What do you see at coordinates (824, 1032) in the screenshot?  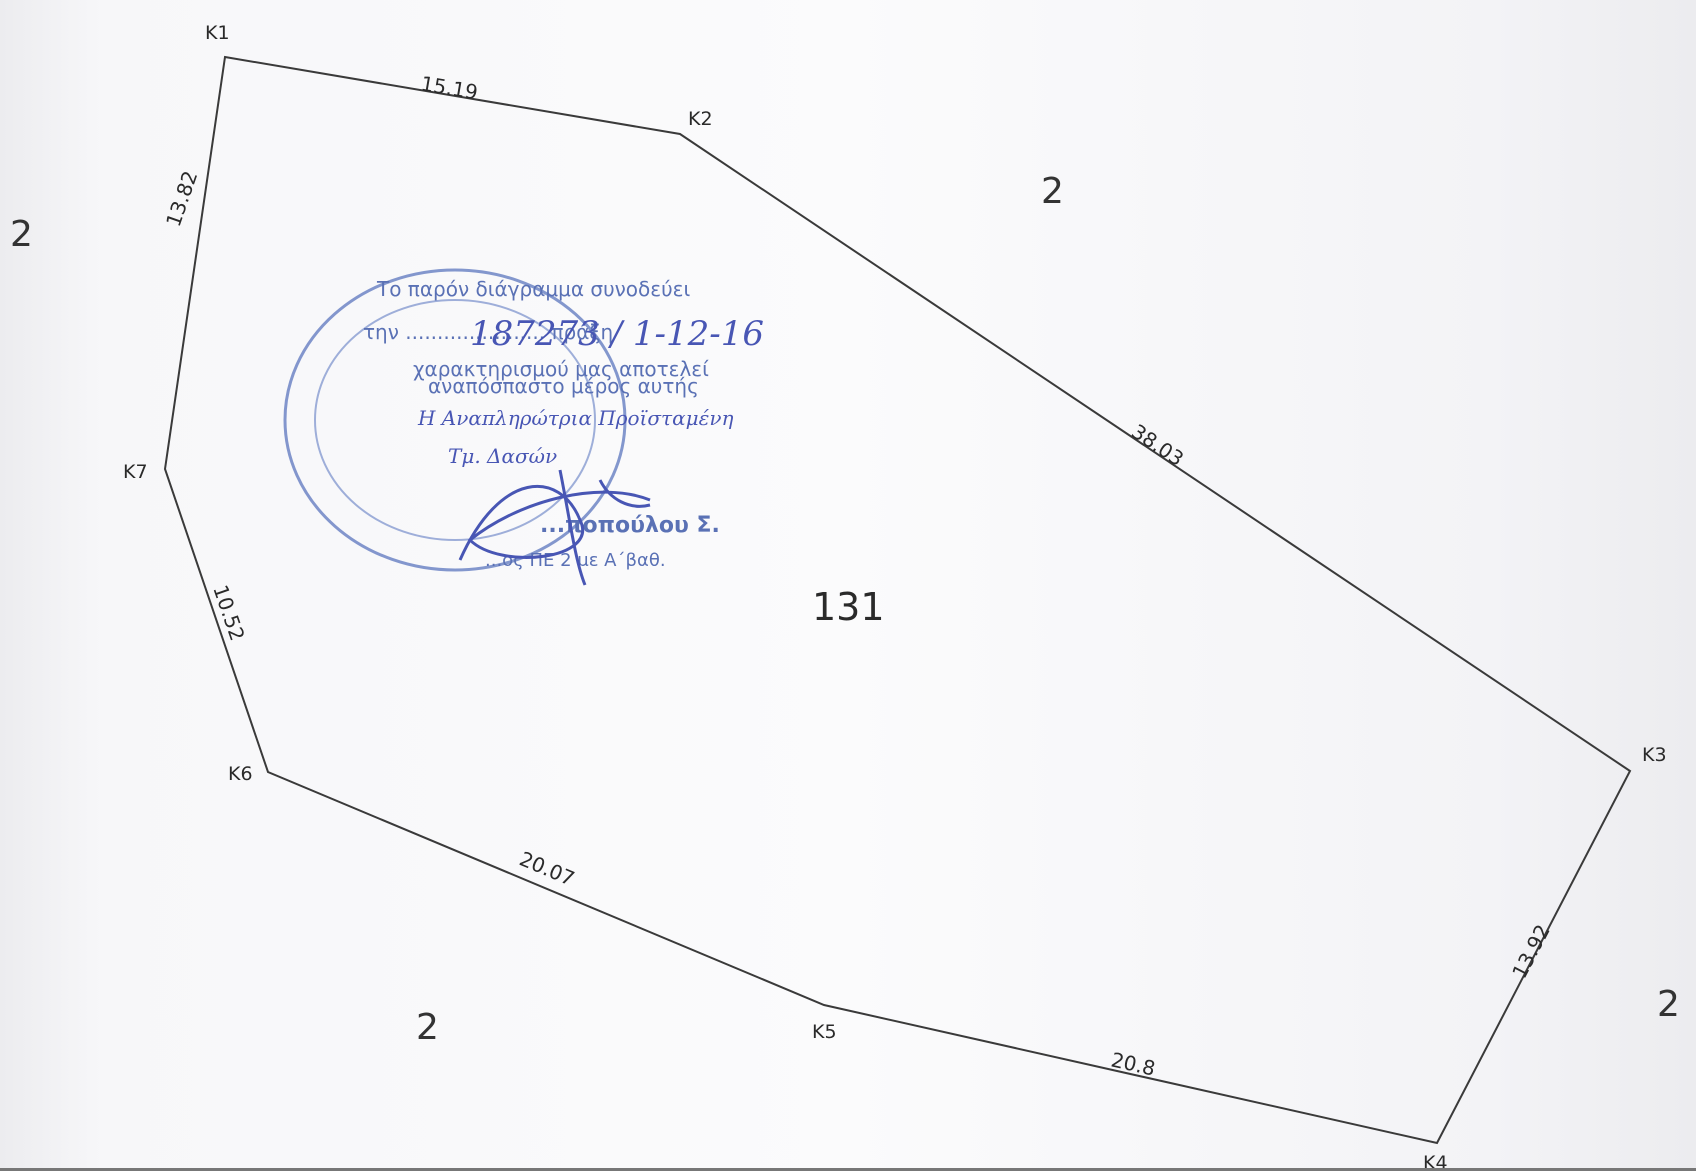 I see `vertex-label-k5: K5` at bounding box center [824, 1032].